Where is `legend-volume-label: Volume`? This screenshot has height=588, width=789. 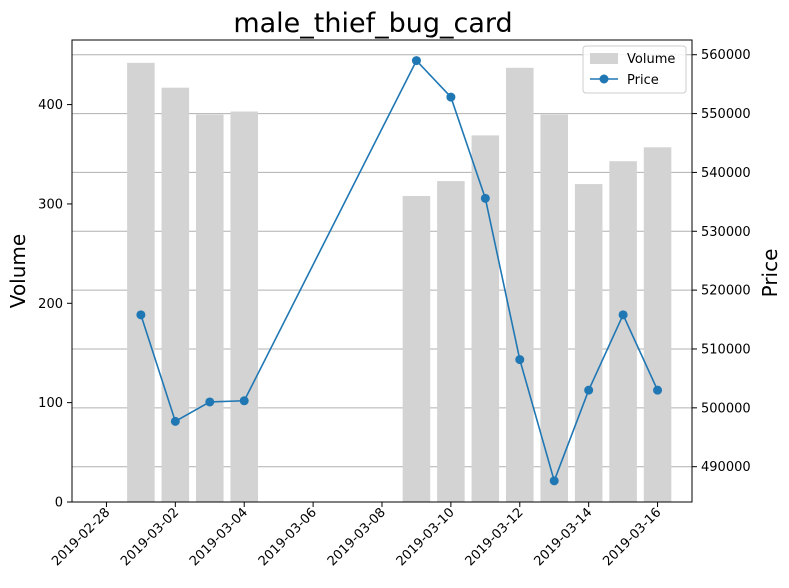
legend-volume-label: Volume is located at coordinates (651, 59).